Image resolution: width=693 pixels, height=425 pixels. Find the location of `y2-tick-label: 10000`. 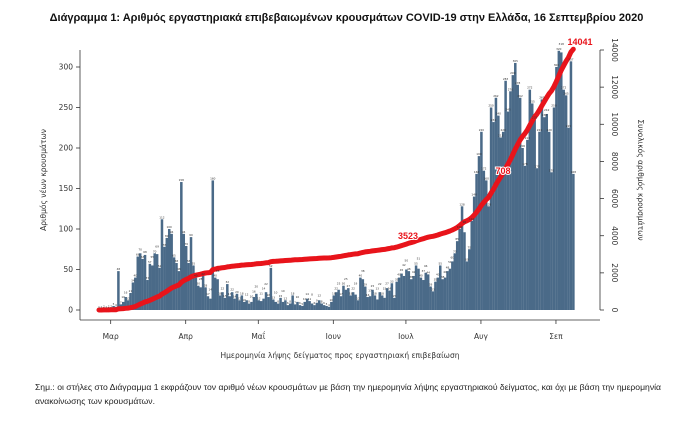

y2-tick-label: 10000 is located at coordinates (614, 124).